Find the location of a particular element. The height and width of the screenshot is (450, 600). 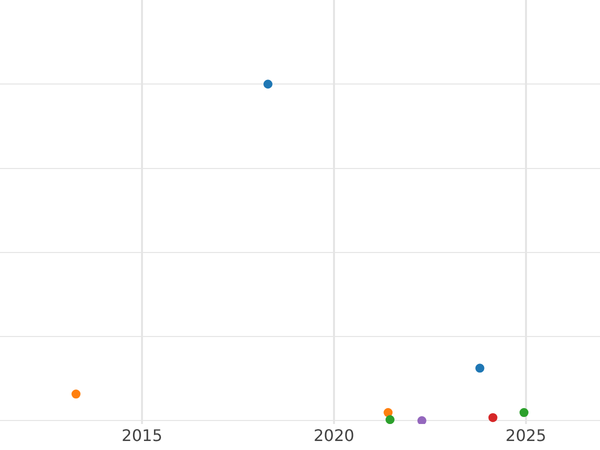

x-tick-label: 2020 is located at coordinates (334, 435).